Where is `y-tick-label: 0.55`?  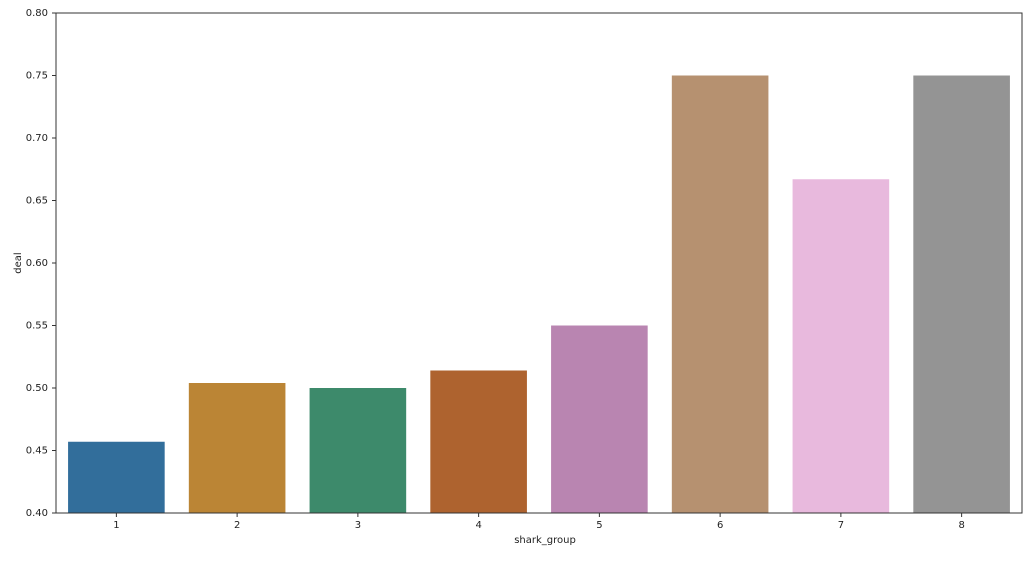 y-tick-label: 0.55 is located at coordinates (37, 326).